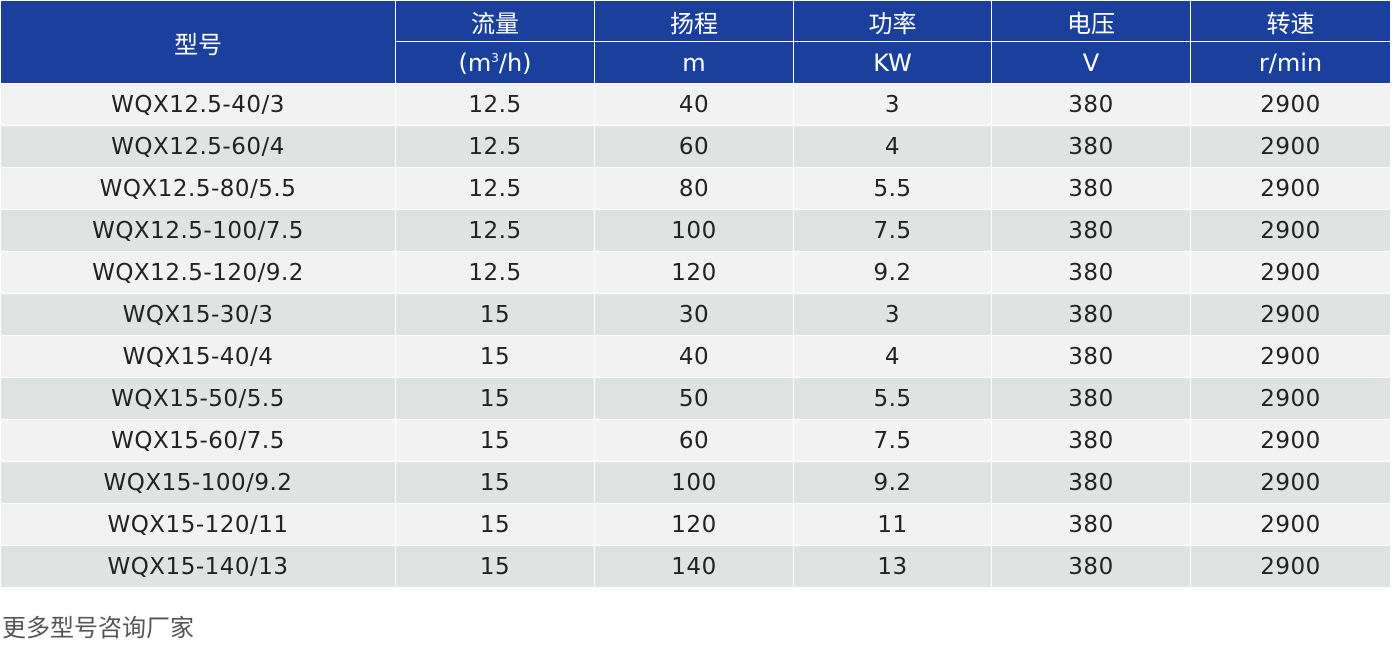  What do you see at coordinates (892, 21) in the screenshot?
I see `header-power: 功率` at bounding box center [892, 21].